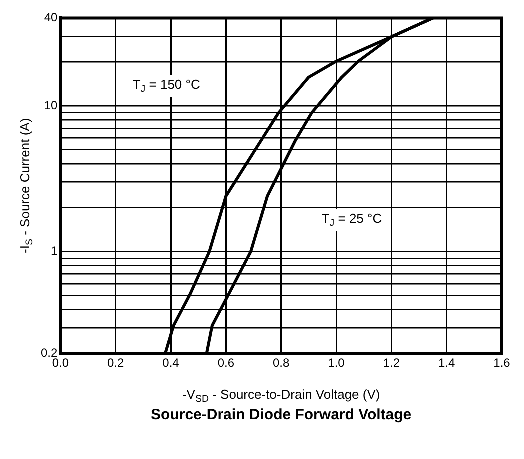  Describe the element at coordinates (51, 17) in the screenshot. I see `y-tick-label: 40` at that location.